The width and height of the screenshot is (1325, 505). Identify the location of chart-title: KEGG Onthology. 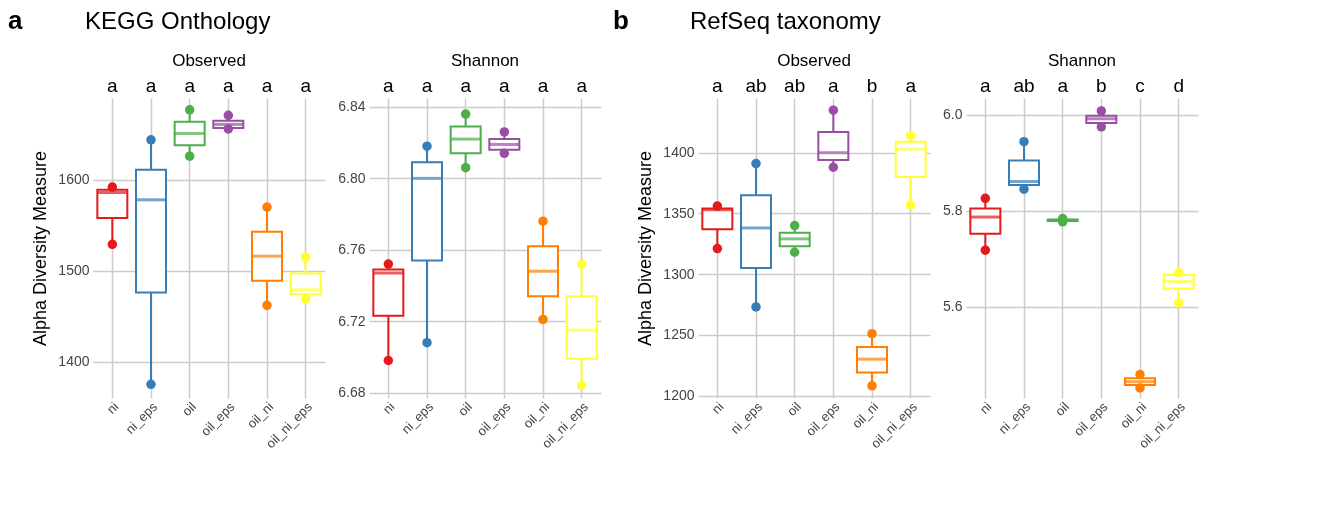
(178, 20).